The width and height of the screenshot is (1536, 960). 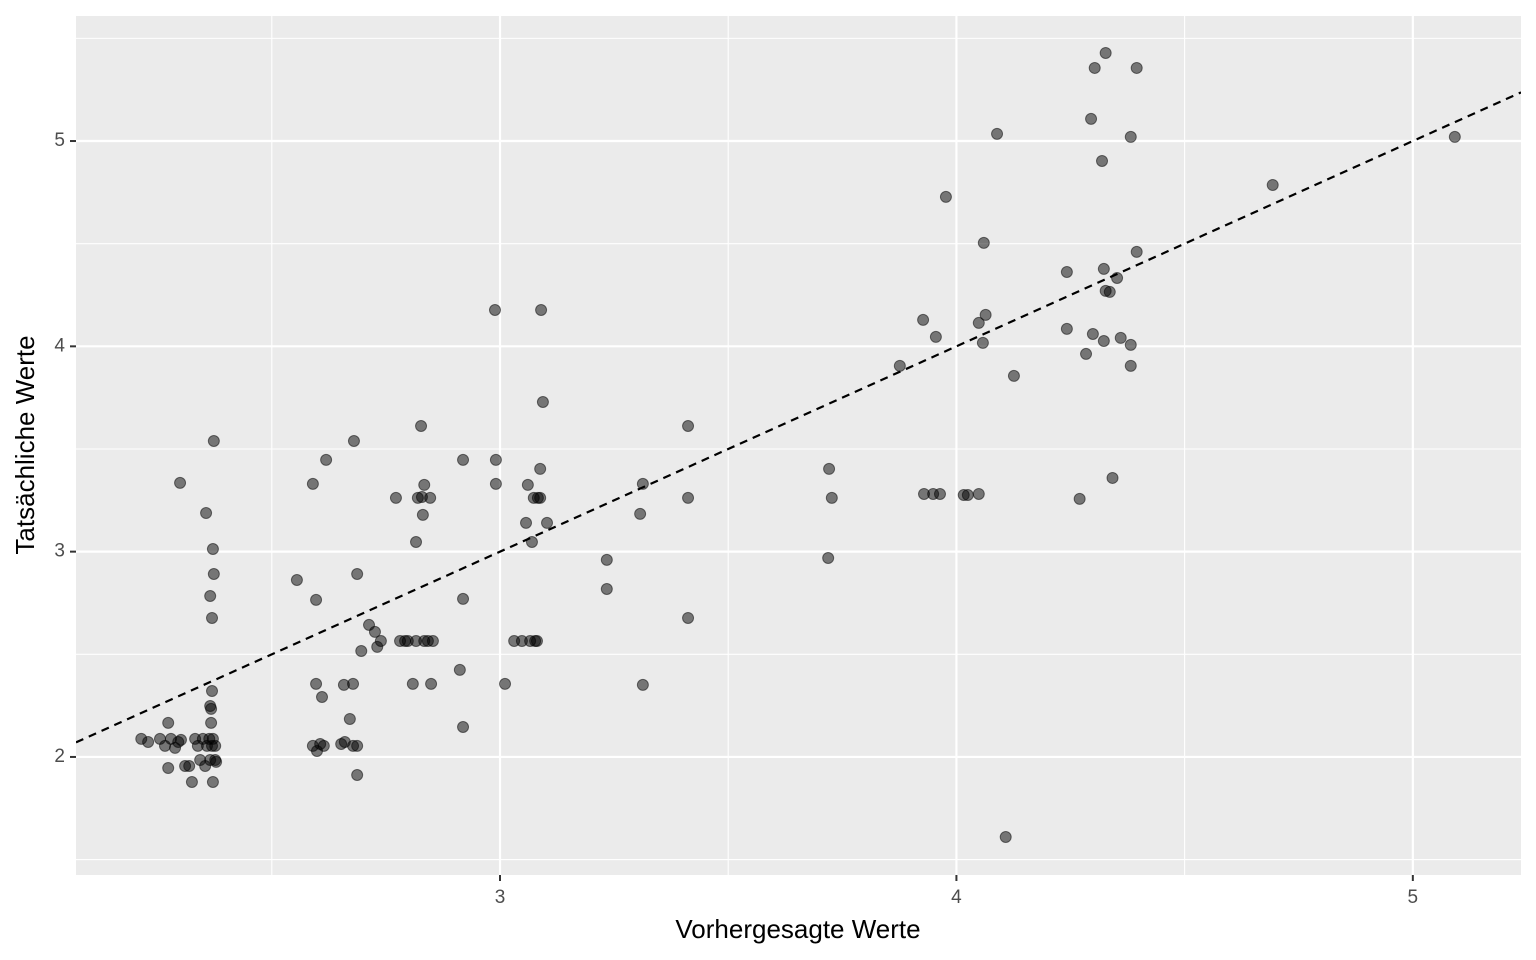 What do you see at coordinates (797, 929) in the screenshot?
I see `x-axis-title: Vorhergesagte Werte` at bounding box center [797, 929].